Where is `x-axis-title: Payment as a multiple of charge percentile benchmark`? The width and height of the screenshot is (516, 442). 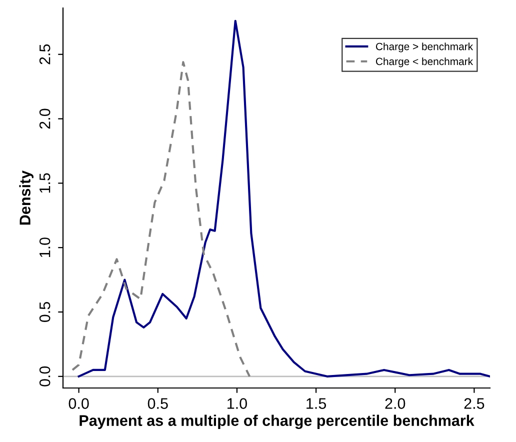 x-axis-title: Payment as a multiple of charge percentile benchmark is located at coordinates (277, 422).